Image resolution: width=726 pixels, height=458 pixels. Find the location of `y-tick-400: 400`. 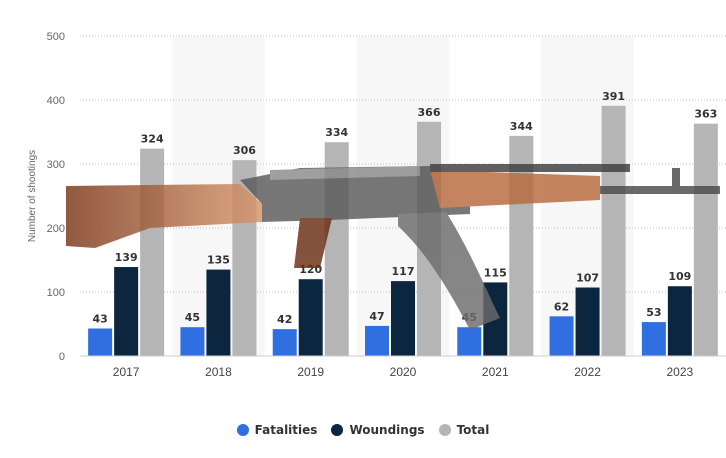

y-tick-400: 400 is located at coordinates (56, 101).